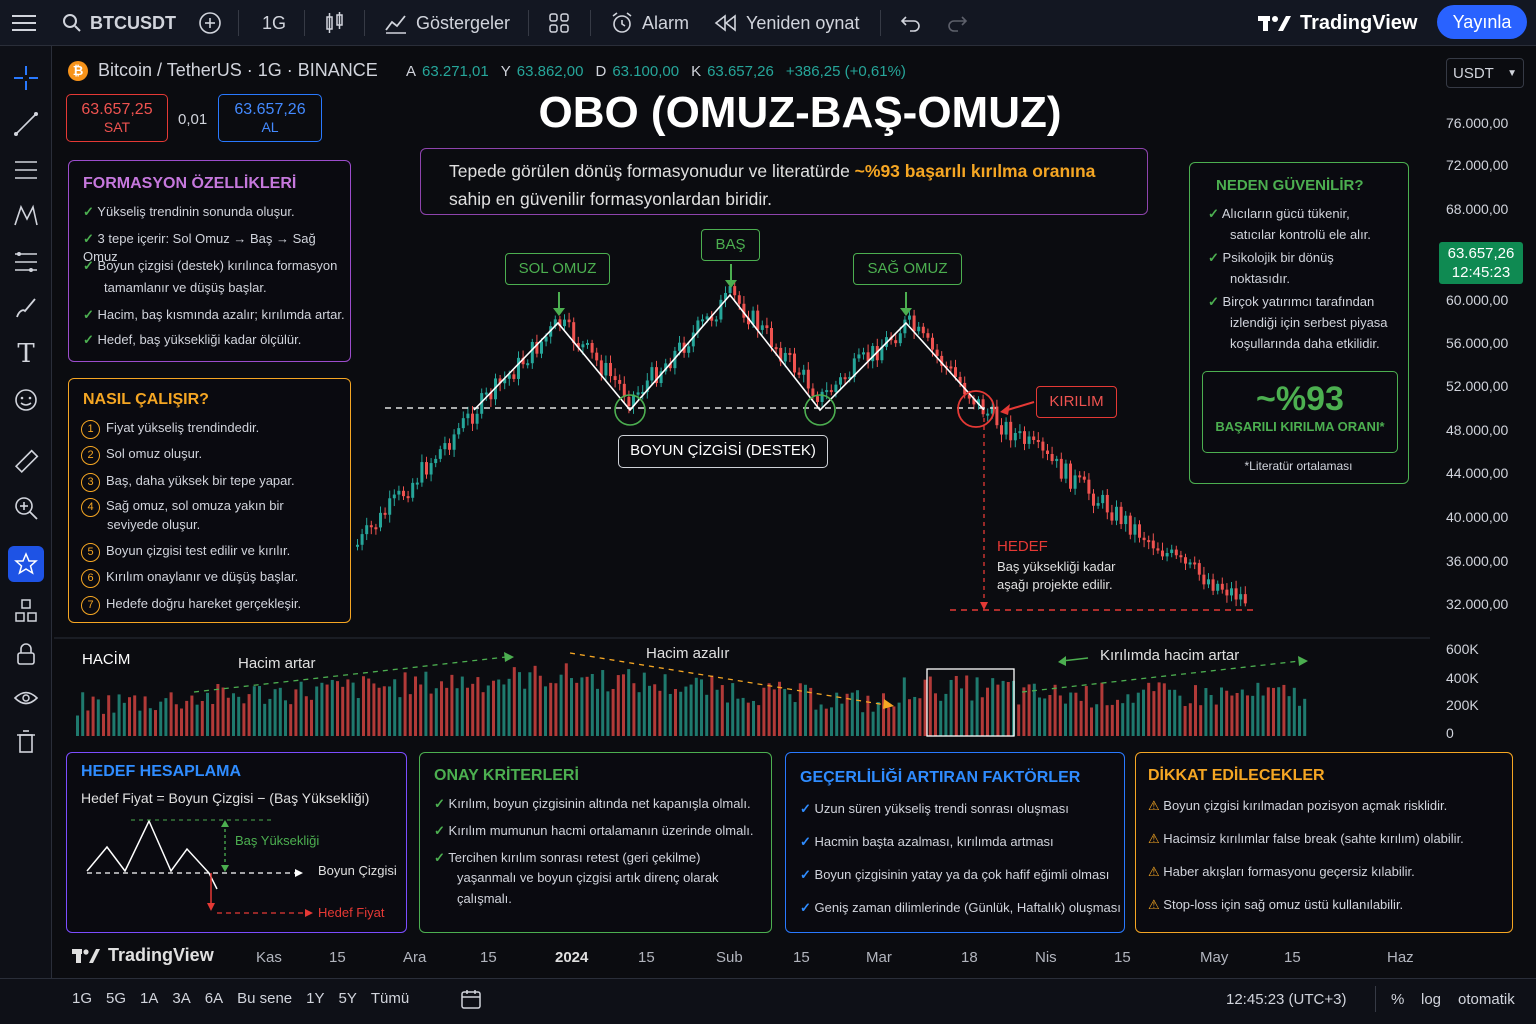  What do you see at coordinates (119, 23) in the screenshot?
I see `symbol-search: BTCUSDT` at bounding box center [119, 23].